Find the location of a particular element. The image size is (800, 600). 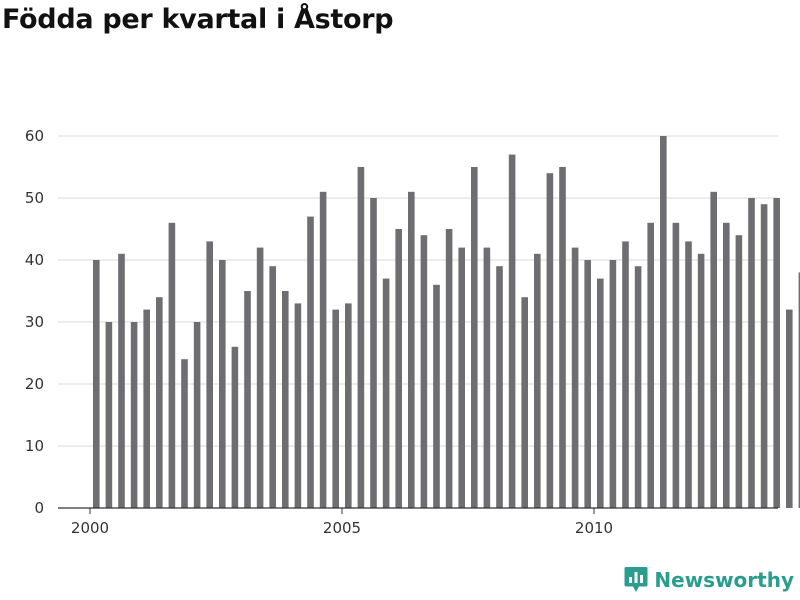

y-tick-label: 20 is located at coordinates (34, 384).